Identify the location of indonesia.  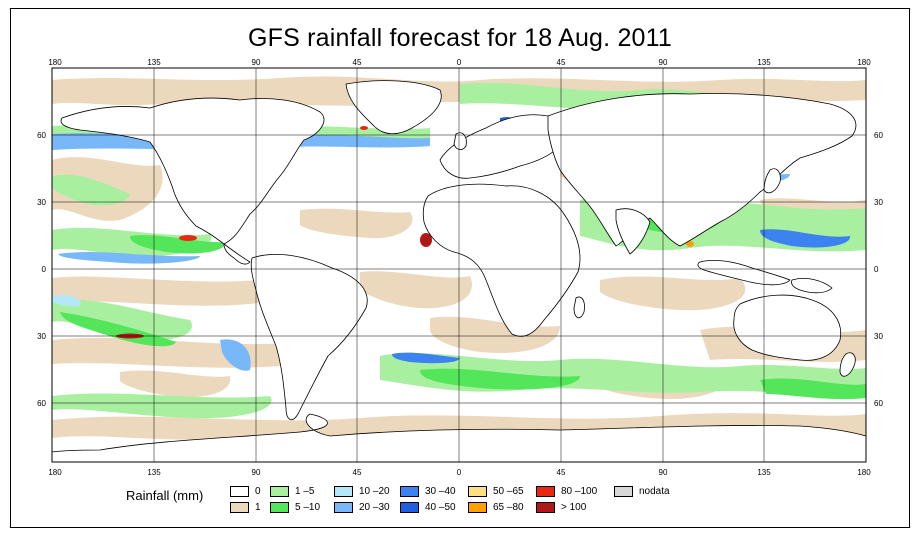
(744, 273).